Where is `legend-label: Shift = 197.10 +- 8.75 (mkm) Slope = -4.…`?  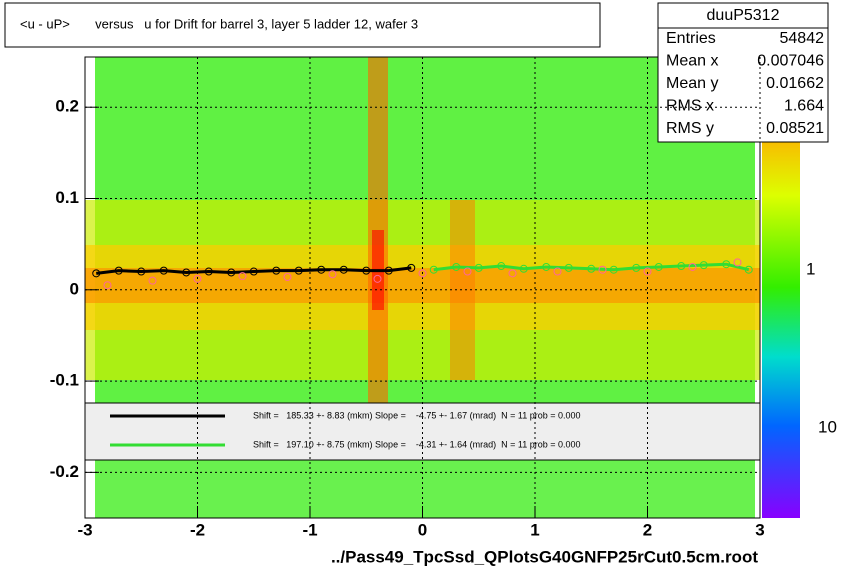 legend-label: Shift = 197.10 +- 8.75 (mkm) Slope = -4.… is located at coordinates (417, 444).